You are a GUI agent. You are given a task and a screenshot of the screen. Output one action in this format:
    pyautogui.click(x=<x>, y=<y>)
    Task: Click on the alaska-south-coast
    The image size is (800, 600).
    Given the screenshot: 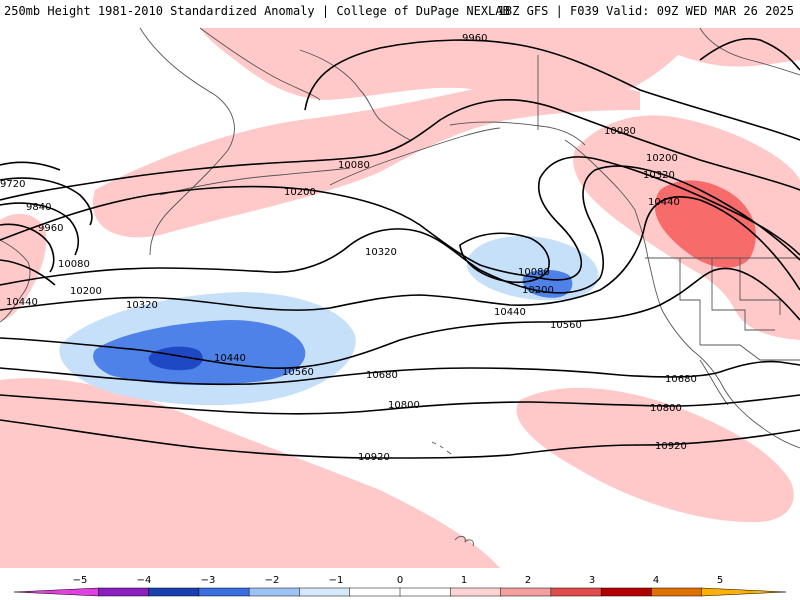 What is the action you would take?
    pyautogui.click(x=517, y=133)
    